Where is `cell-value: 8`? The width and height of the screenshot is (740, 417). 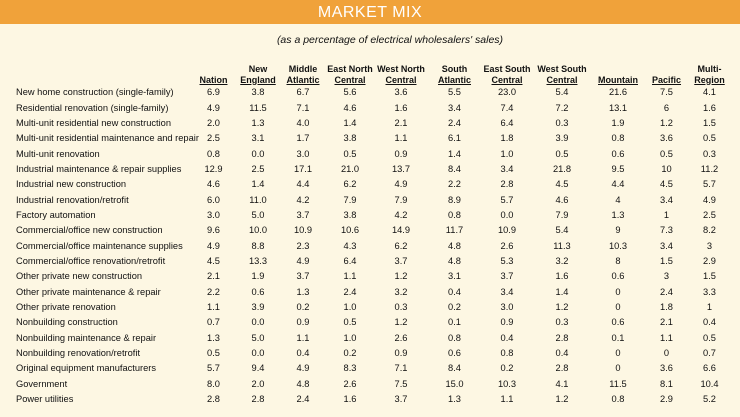
cell-value: 8 is located at coordinates (618, 260).